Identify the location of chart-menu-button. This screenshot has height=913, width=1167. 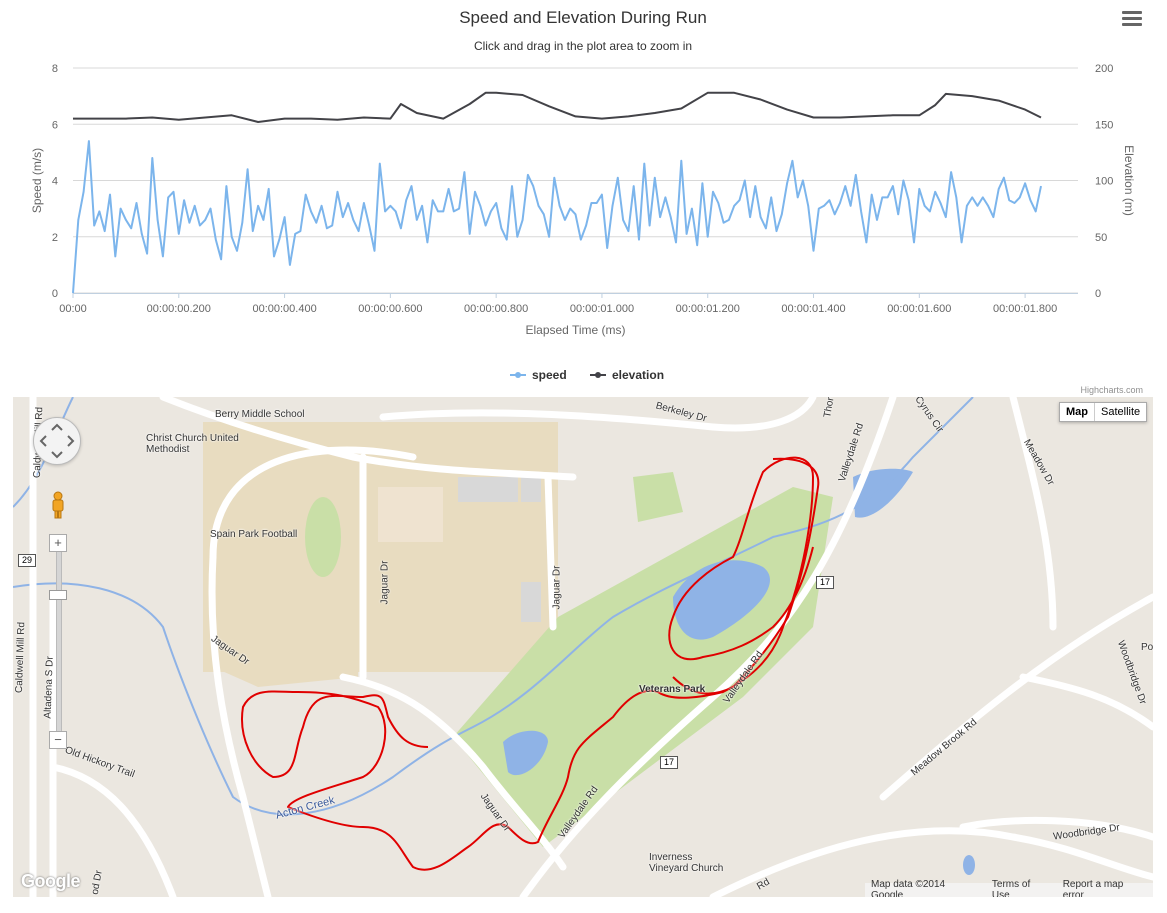
(1132, 18).